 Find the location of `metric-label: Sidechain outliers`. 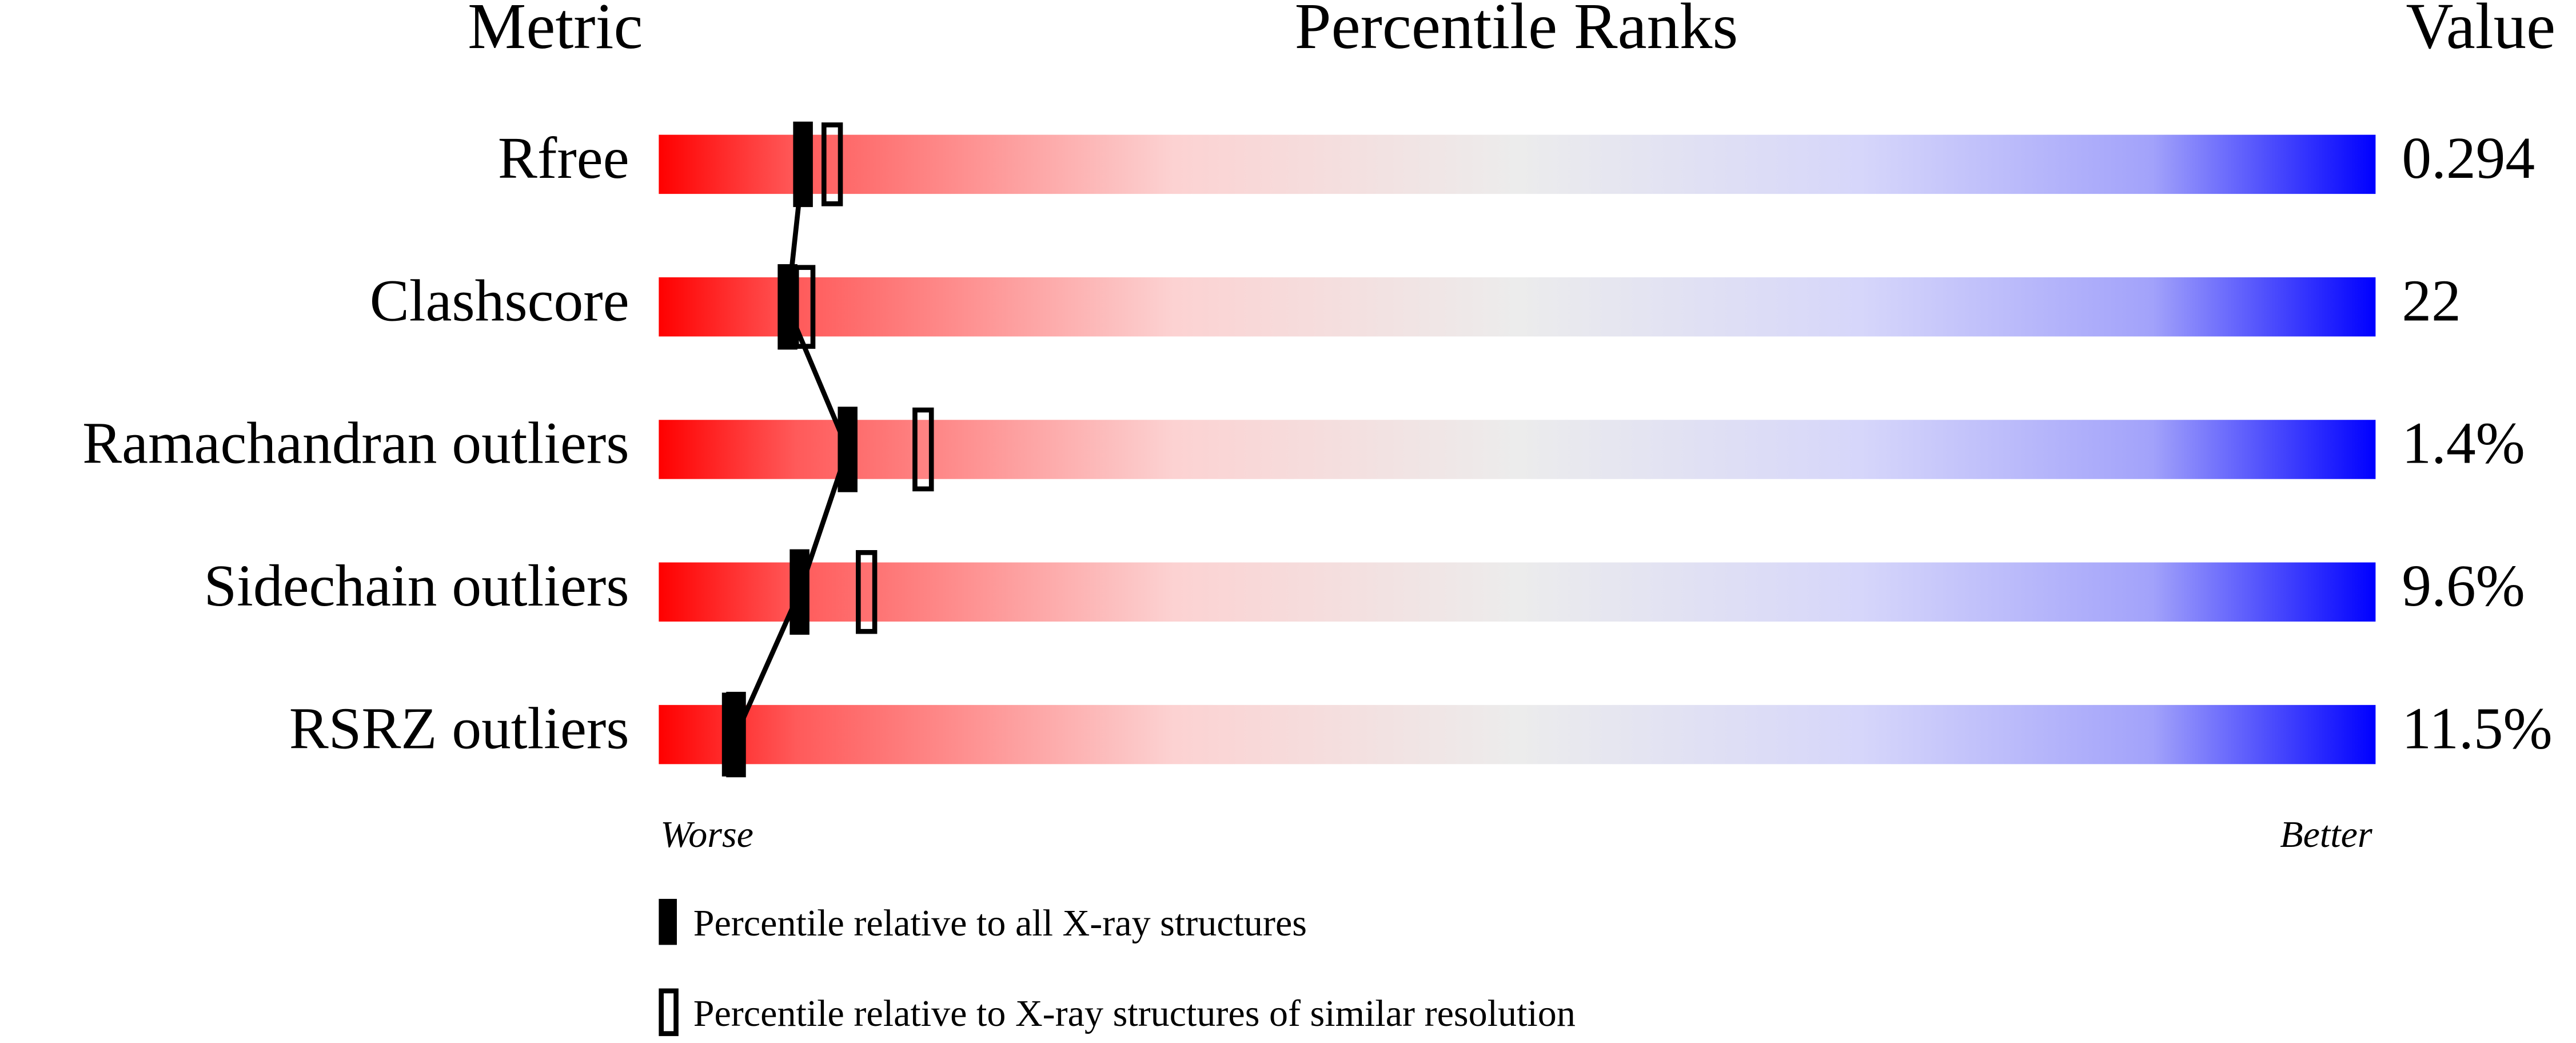

metric-label: Sidechain outliers is located at coordinates (416, 587).